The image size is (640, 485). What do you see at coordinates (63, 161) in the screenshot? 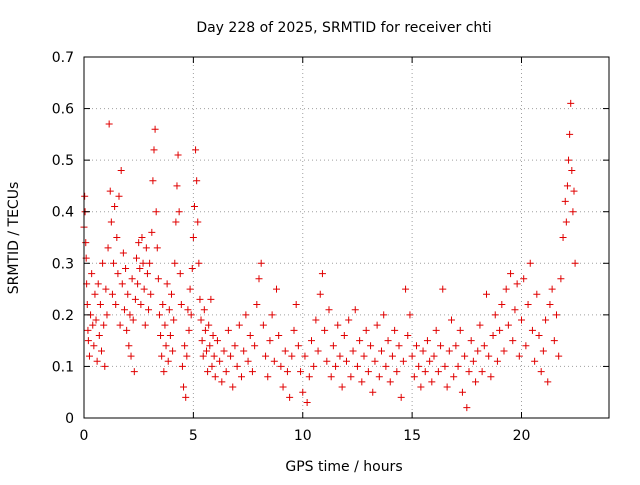
I see `y-tick-label: 0.5` at bounding box center [63, 161].